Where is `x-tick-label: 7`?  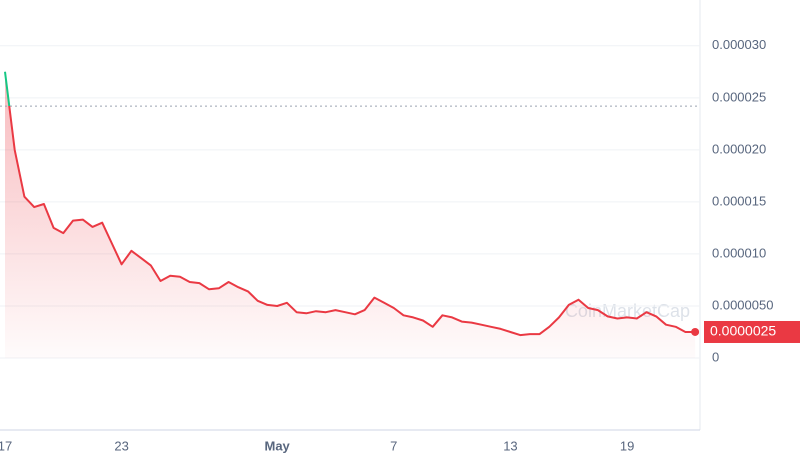
x-tick-label: 7 is located at coordinates (393, 445).